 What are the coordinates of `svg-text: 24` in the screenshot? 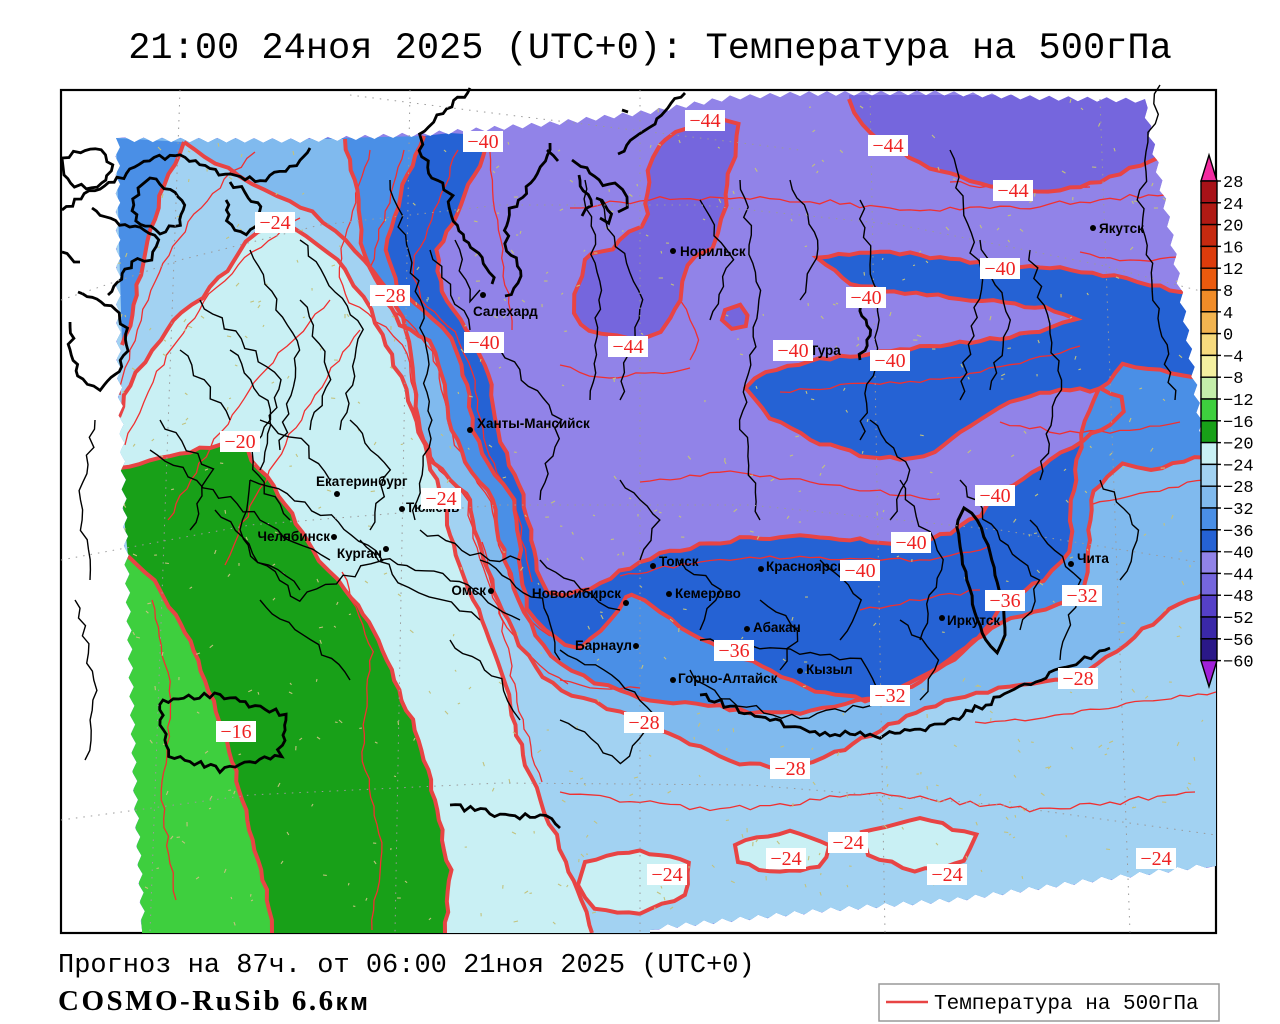 It's located at (1233, 205).